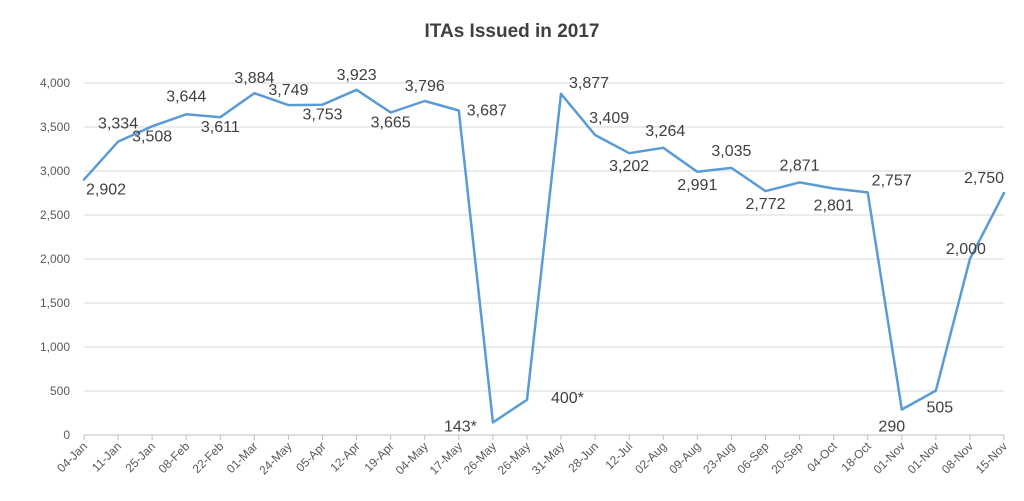 This screenshot has width=1024, height=501. What do you see at coordinates (718, 457) in the screenshot?
I see `x-tick-label: 23-Aug` at bounding box center [718, 457].